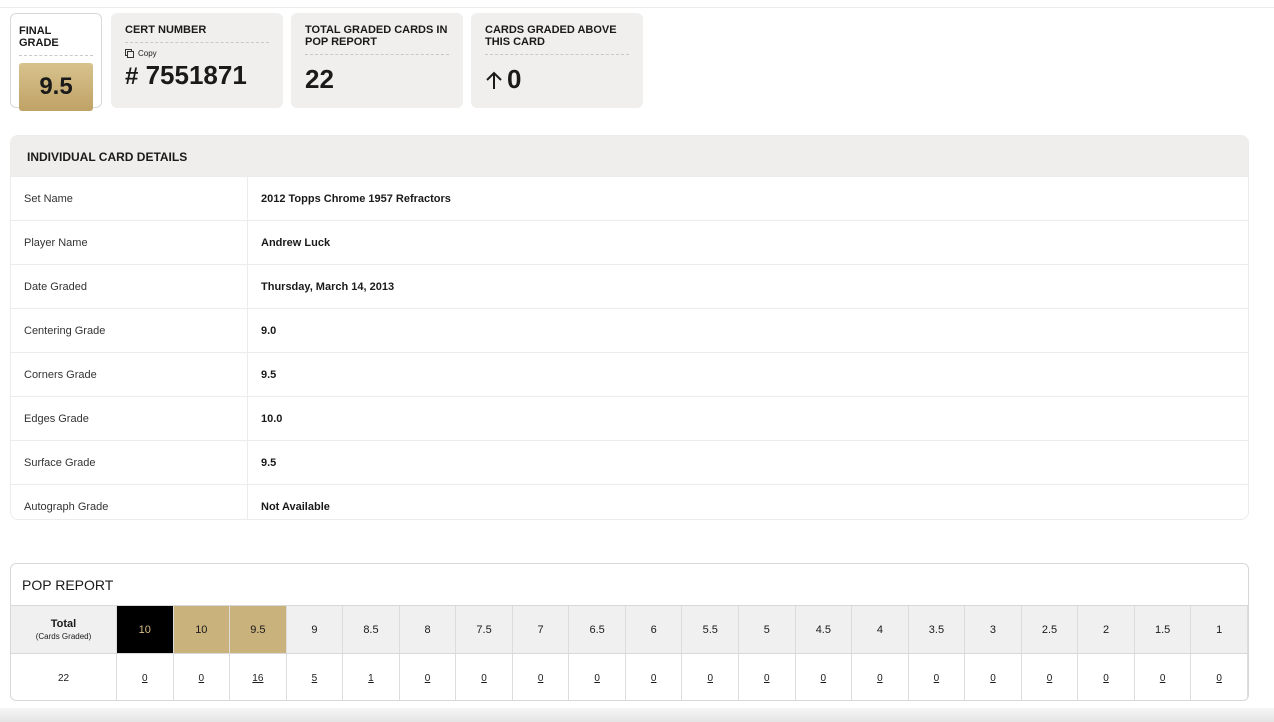 The image size is (1274, 722). I want to click on final-grade-card: FINAL GRADE 9.5, so click(56, 62).